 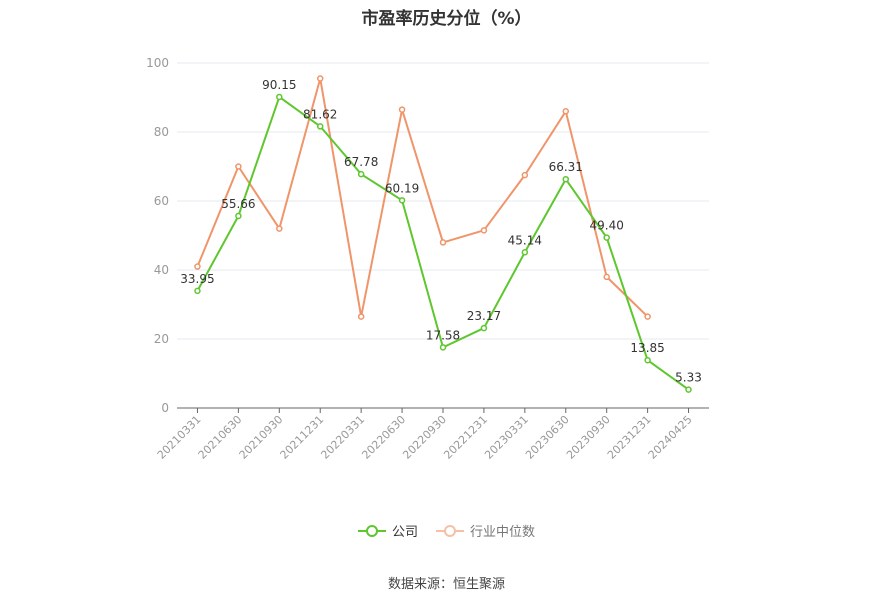 I want to click on y-tick-label: 20, so click(x=161, y=339).